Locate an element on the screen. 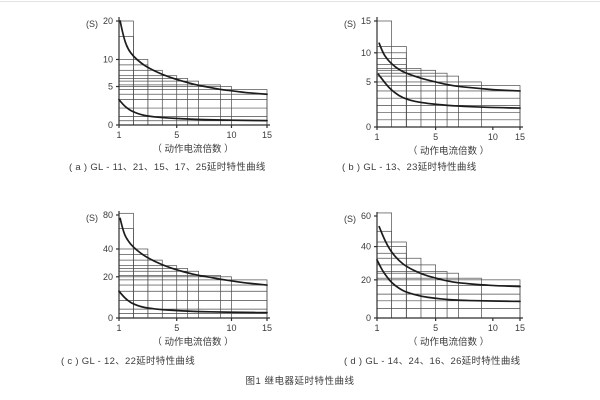 The image size is (600, 400). page-top-border is located at coordinates (300, 1).